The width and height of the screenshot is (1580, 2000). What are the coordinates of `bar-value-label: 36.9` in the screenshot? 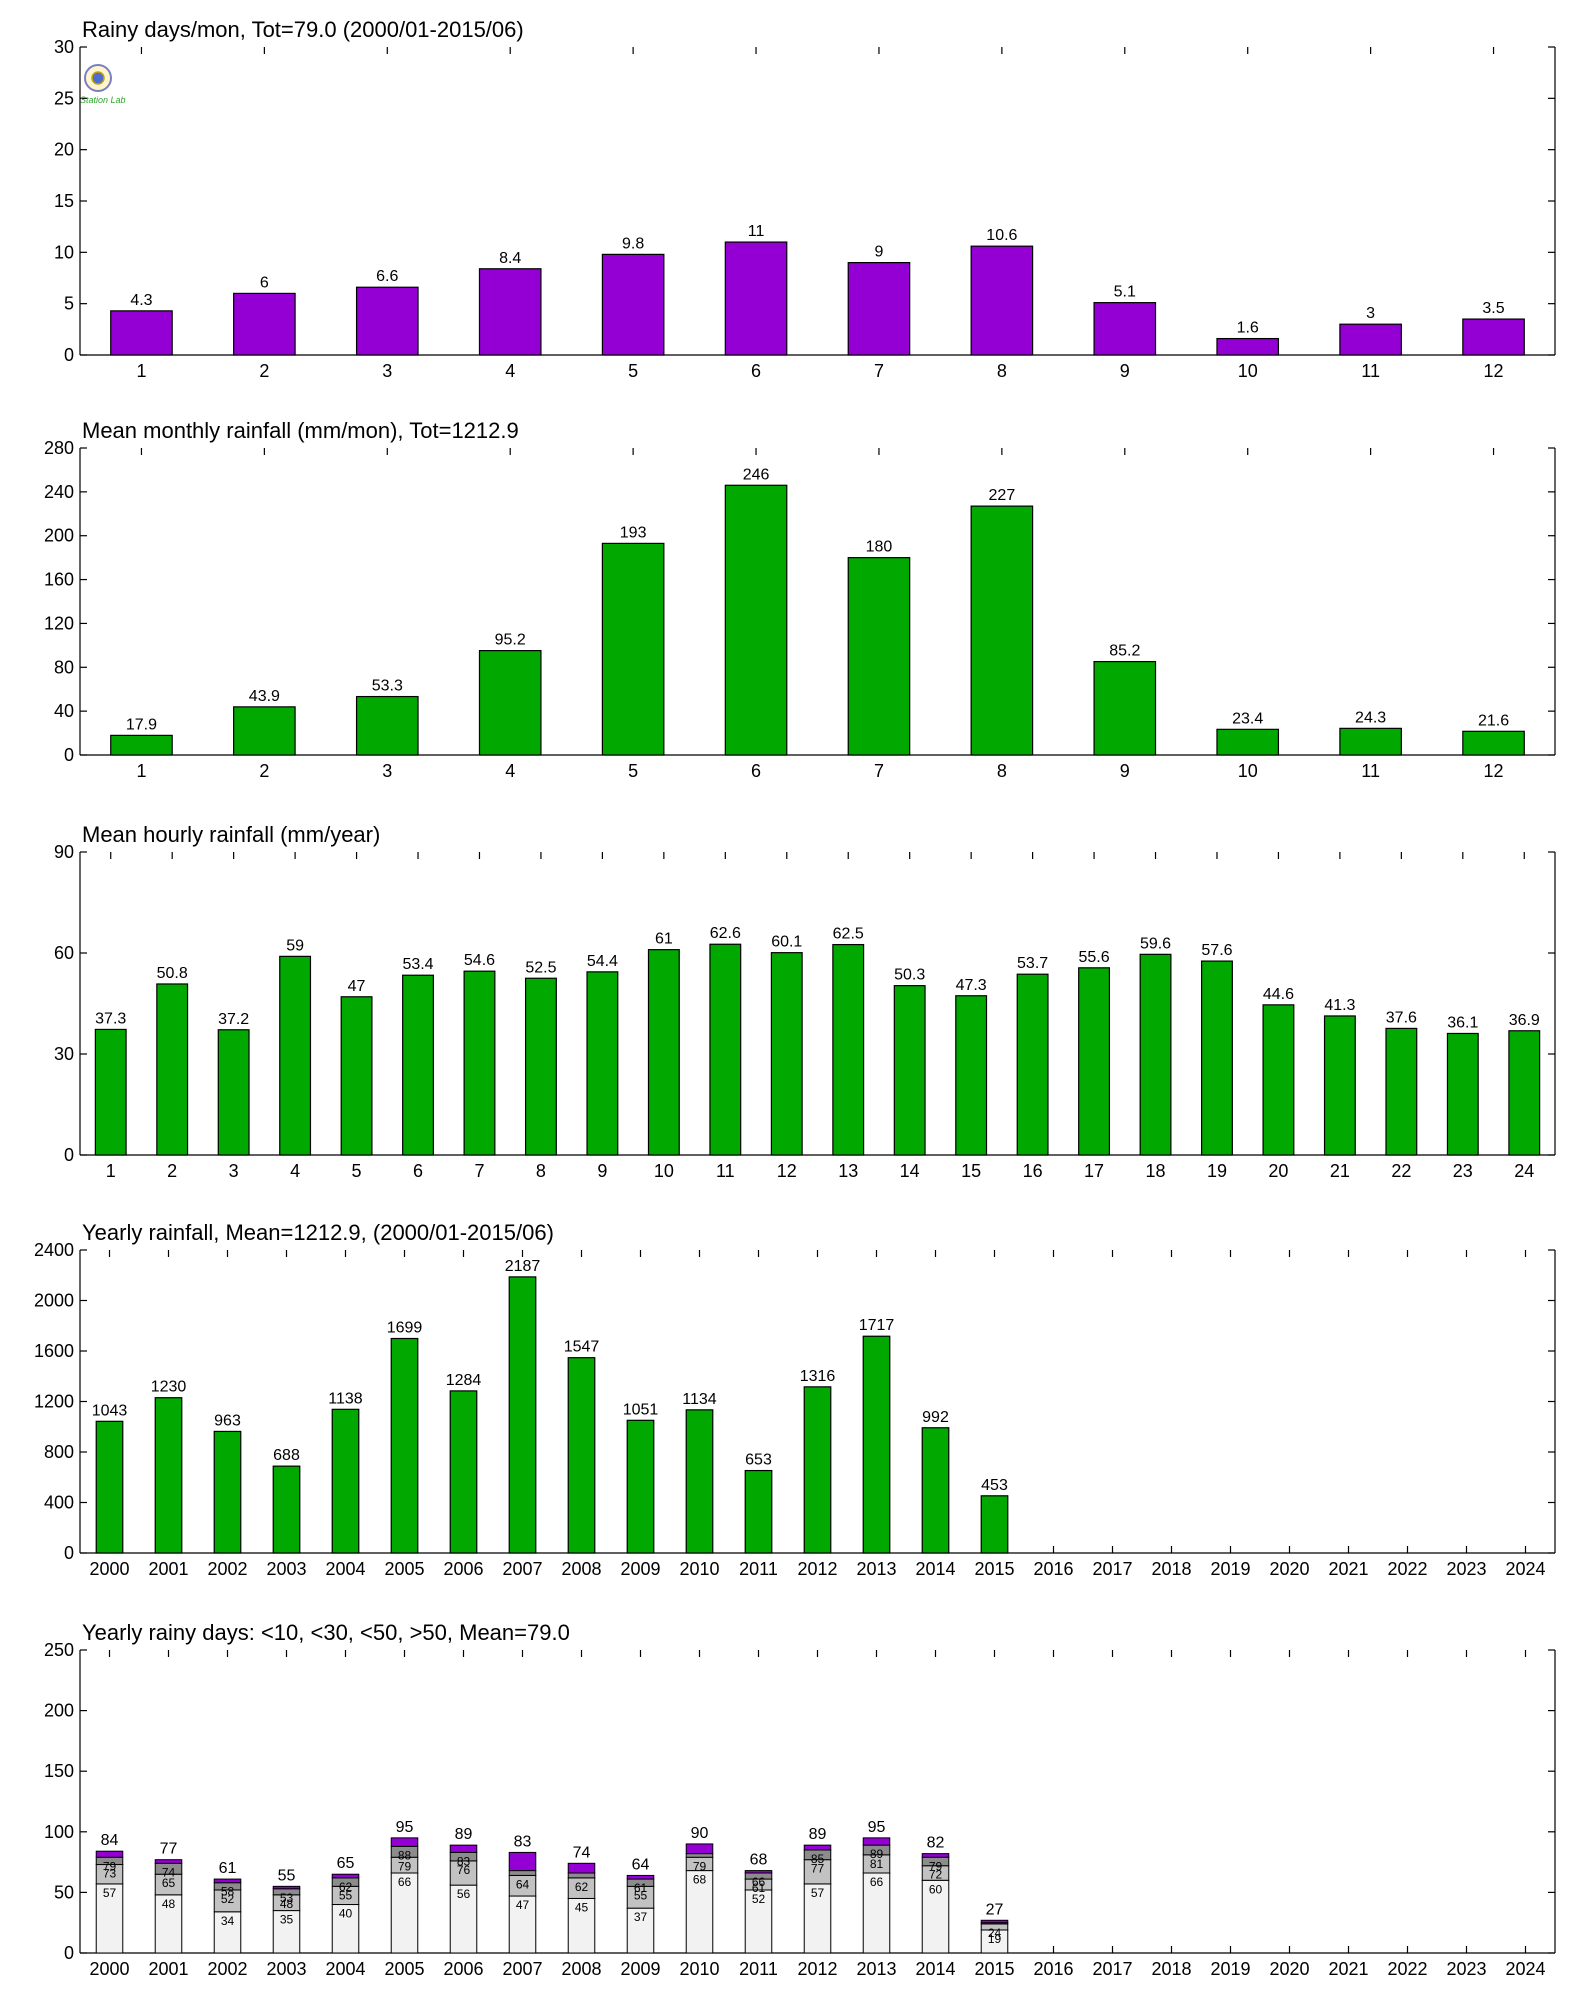 It's located at (1524, 1020).